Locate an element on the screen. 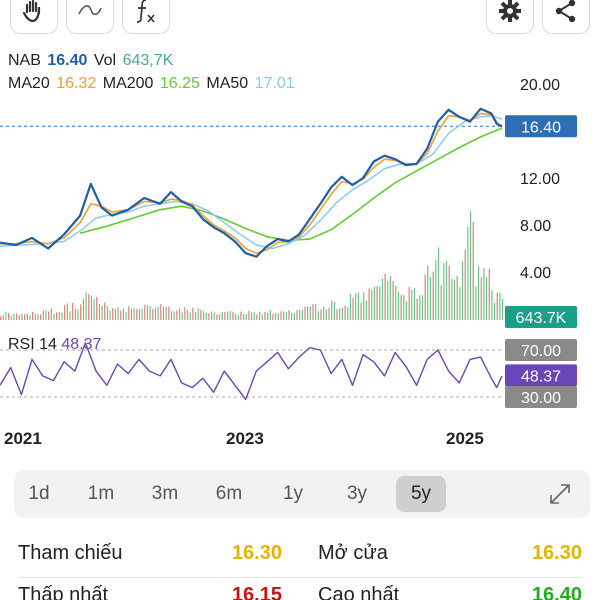 Image resolution: width=600 pixels, height=600 pixels. price-tag: 16.40 is located at coordinates (541, 127).